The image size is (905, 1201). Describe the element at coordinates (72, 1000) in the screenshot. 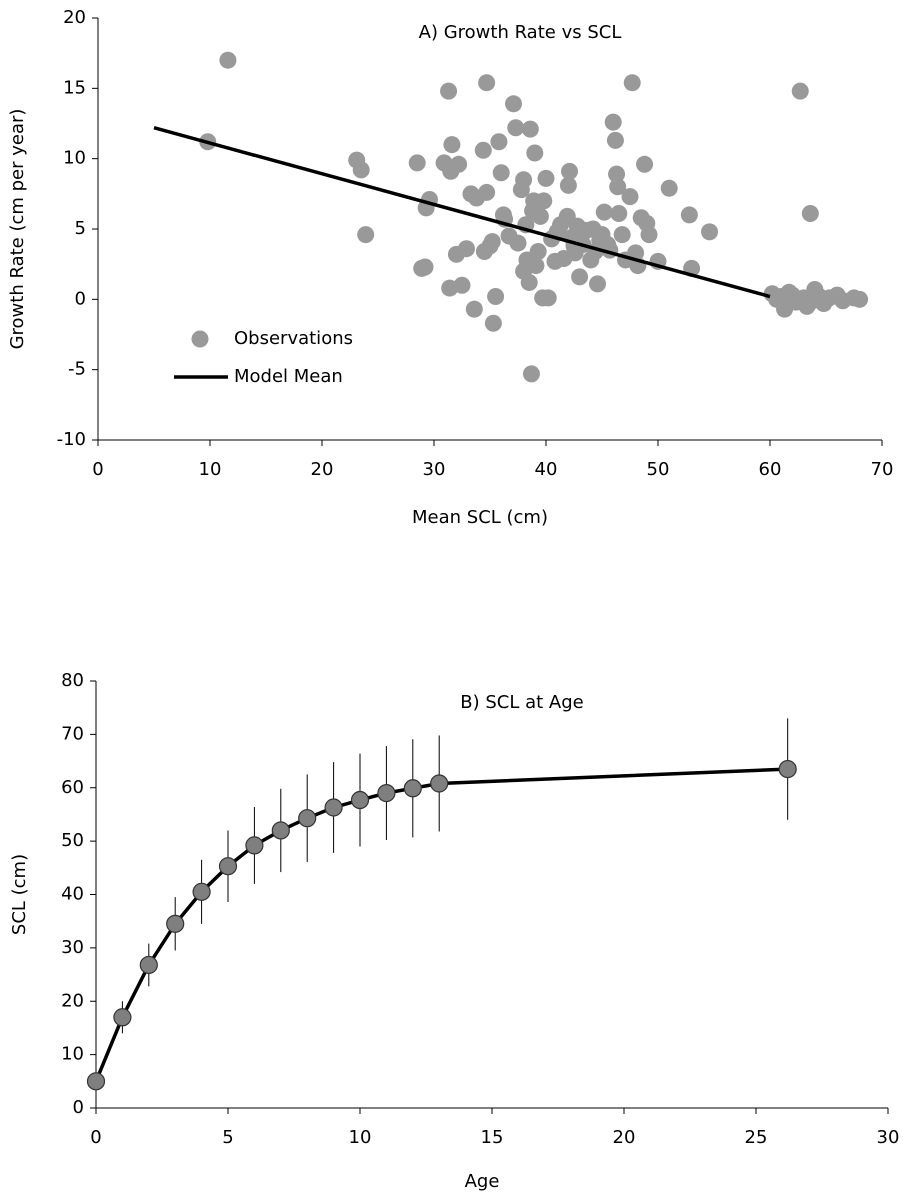

I see `y-tick-label: 20` at that location.